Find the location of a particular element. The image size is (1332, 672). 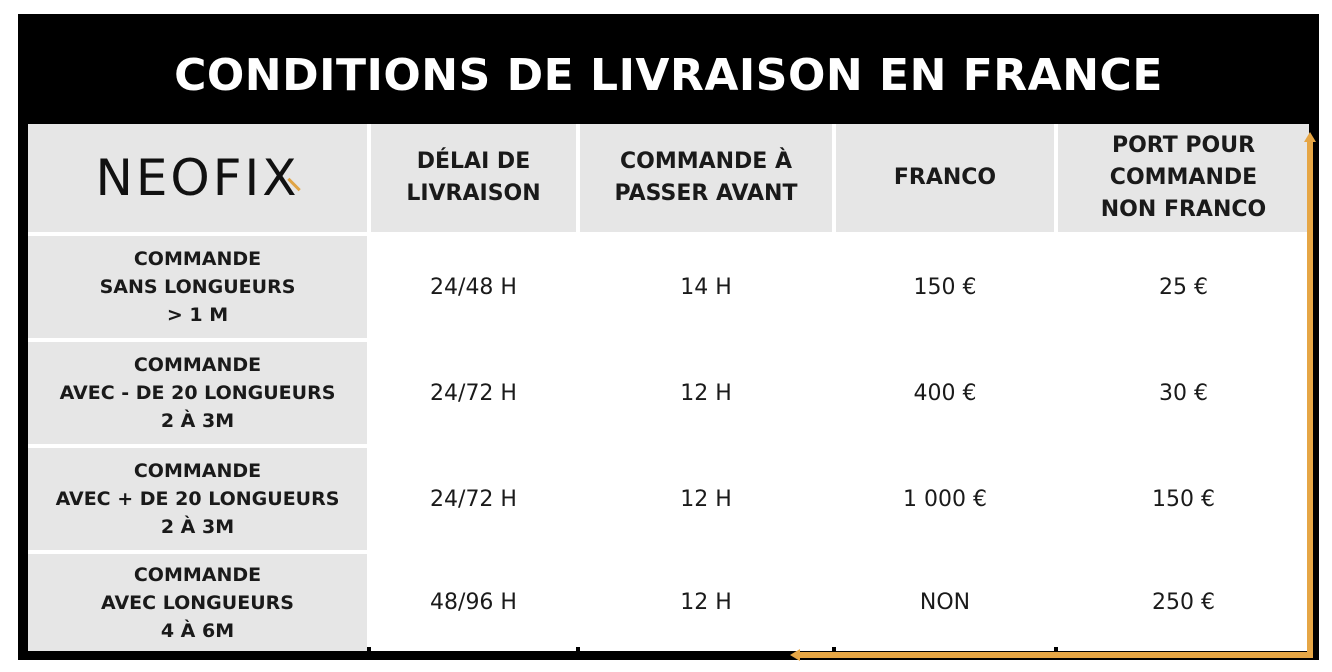

cell-delai: 48/96 H is located at coordinates (473, 602).